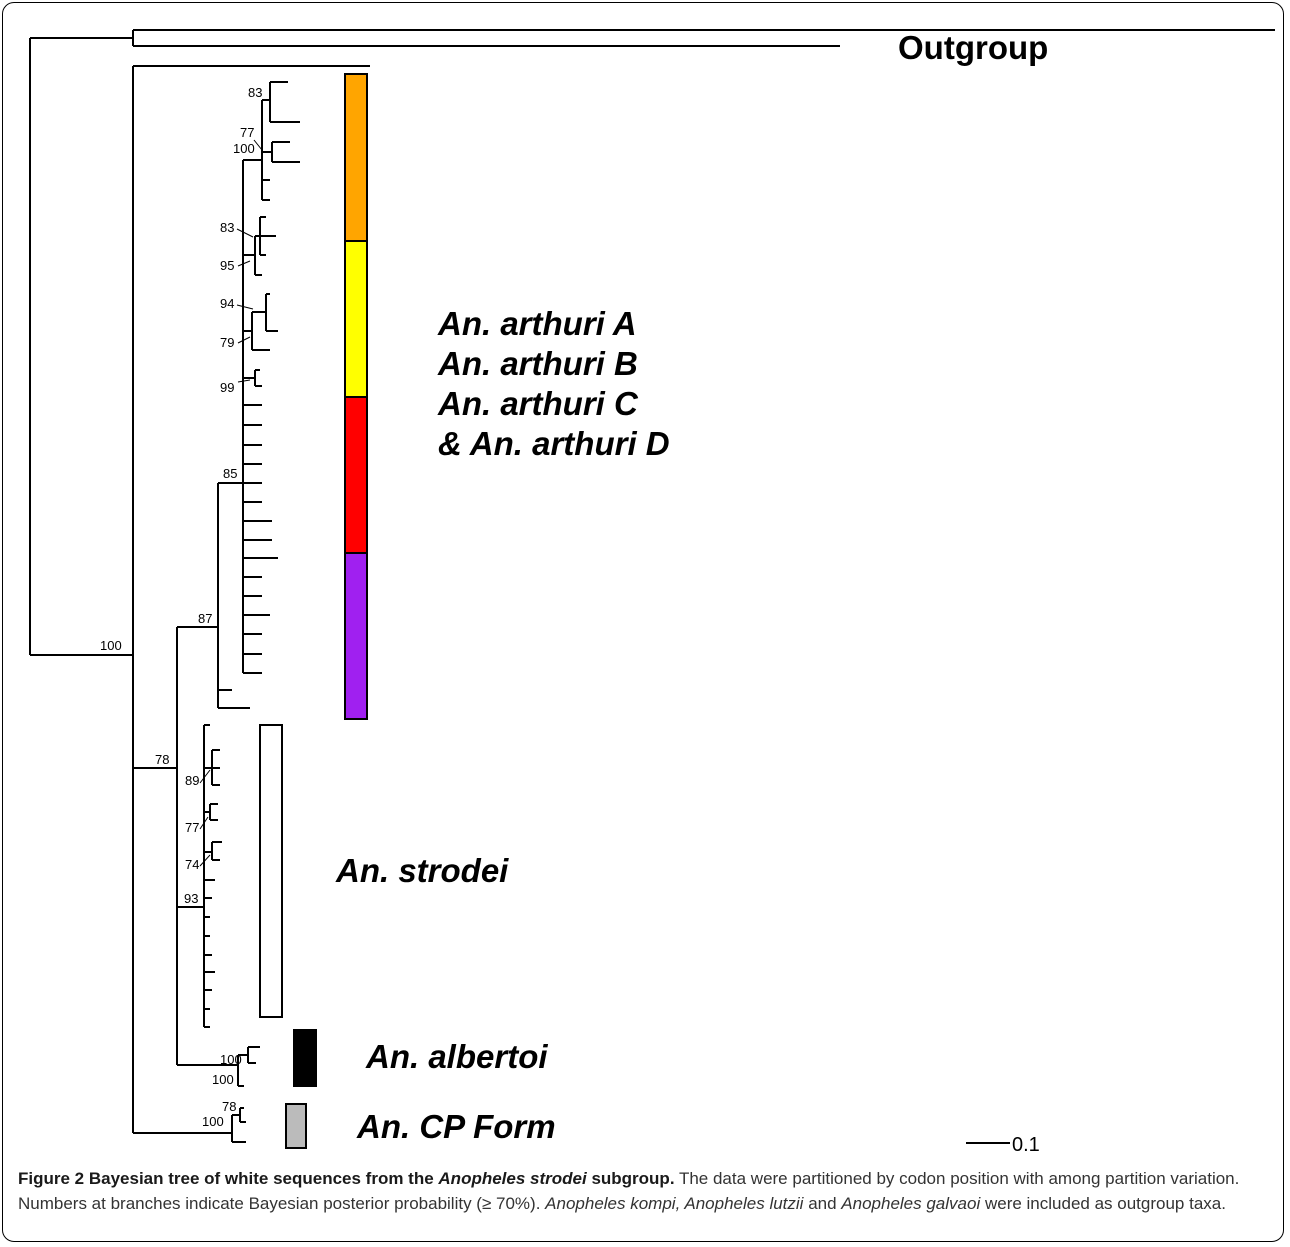 Image resolution: width=1290 pixels, height=1247 pixels. What do you see at coordinates (356, 636) in the screenshot?
I see `arthuri-d-bar` at bounding box center [356, 636].